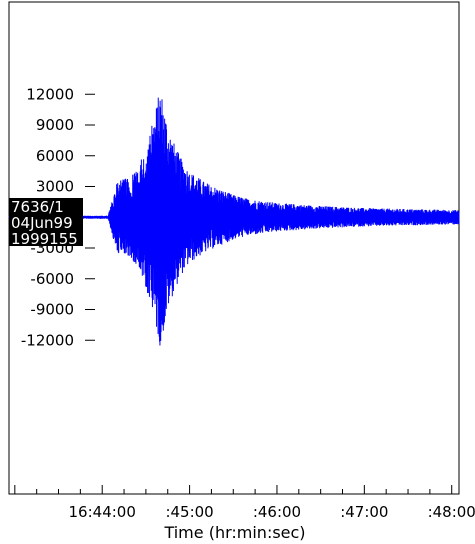 The height and width of the screenshot is (544, 475). What do you see at coordinates (364, 512) in the screenshot?
I see `x-tick-label: :47:00` at bounding box center [364, 512].